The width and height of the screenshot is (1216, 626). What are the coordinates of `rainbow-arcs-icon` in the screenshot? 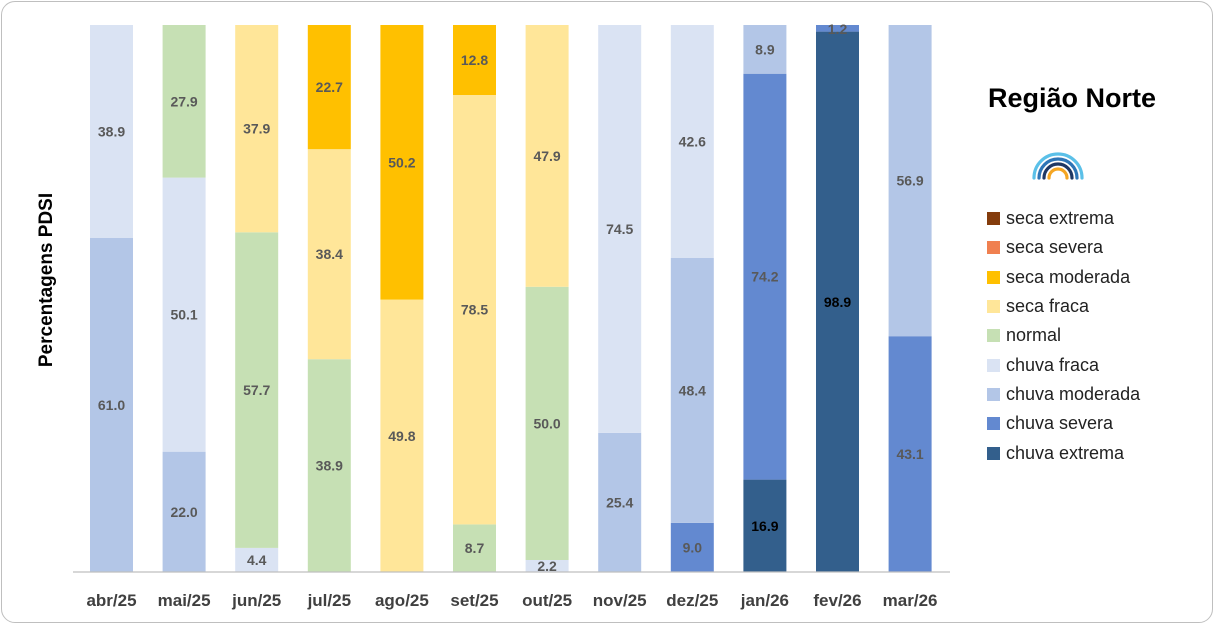 It's located at (1058, 166).